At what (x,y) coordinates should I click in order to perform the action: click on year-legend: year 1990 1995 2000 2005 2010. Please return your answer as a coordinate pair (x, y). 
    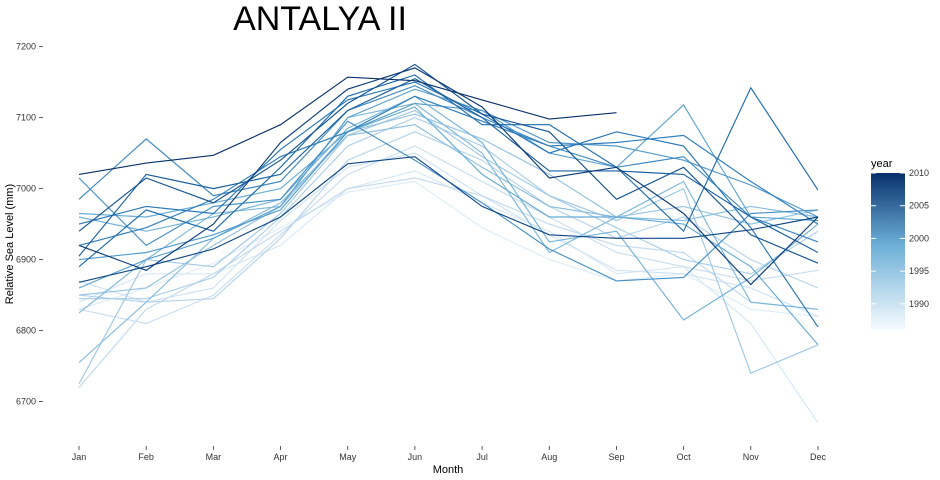
    Looking at the image, I should click on (900, 244).